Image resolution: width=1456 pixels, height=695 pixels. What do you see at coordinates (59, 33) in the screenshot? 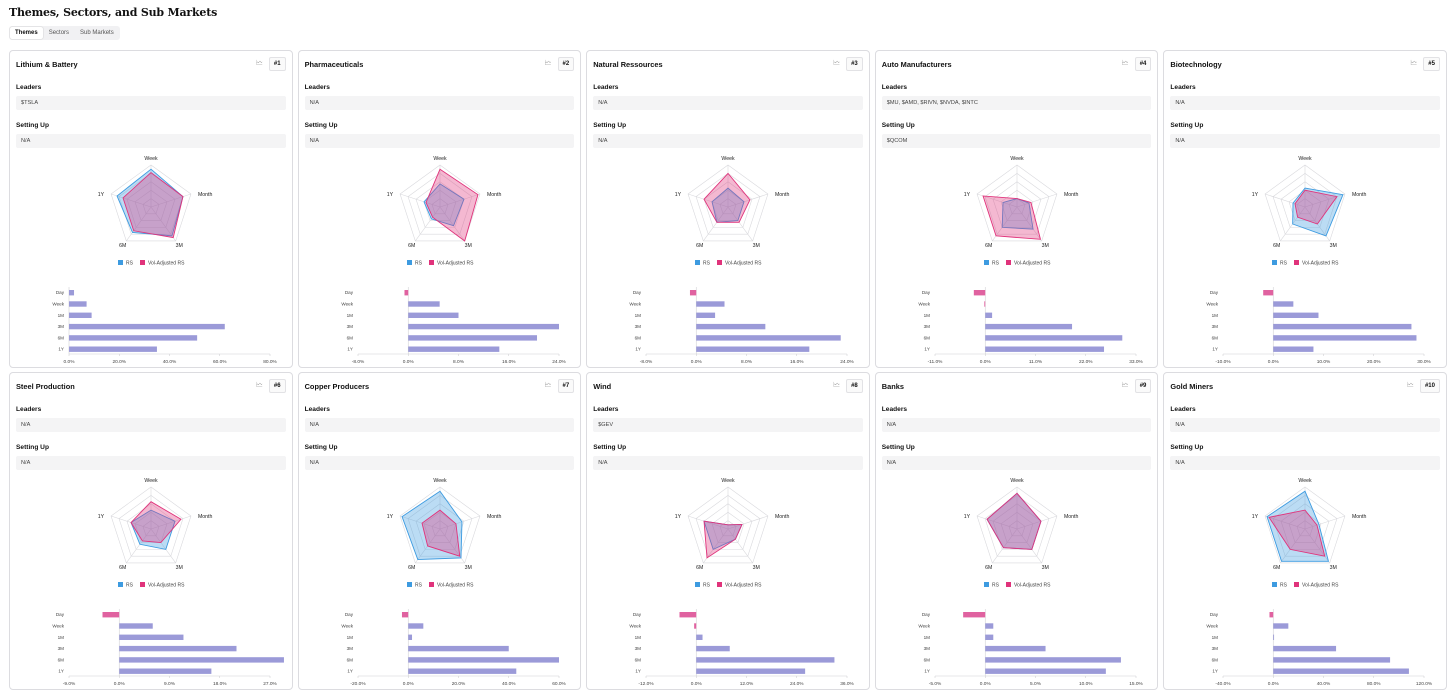
I see `tab-sectors: Sectors` at bounding box center [59, 33].